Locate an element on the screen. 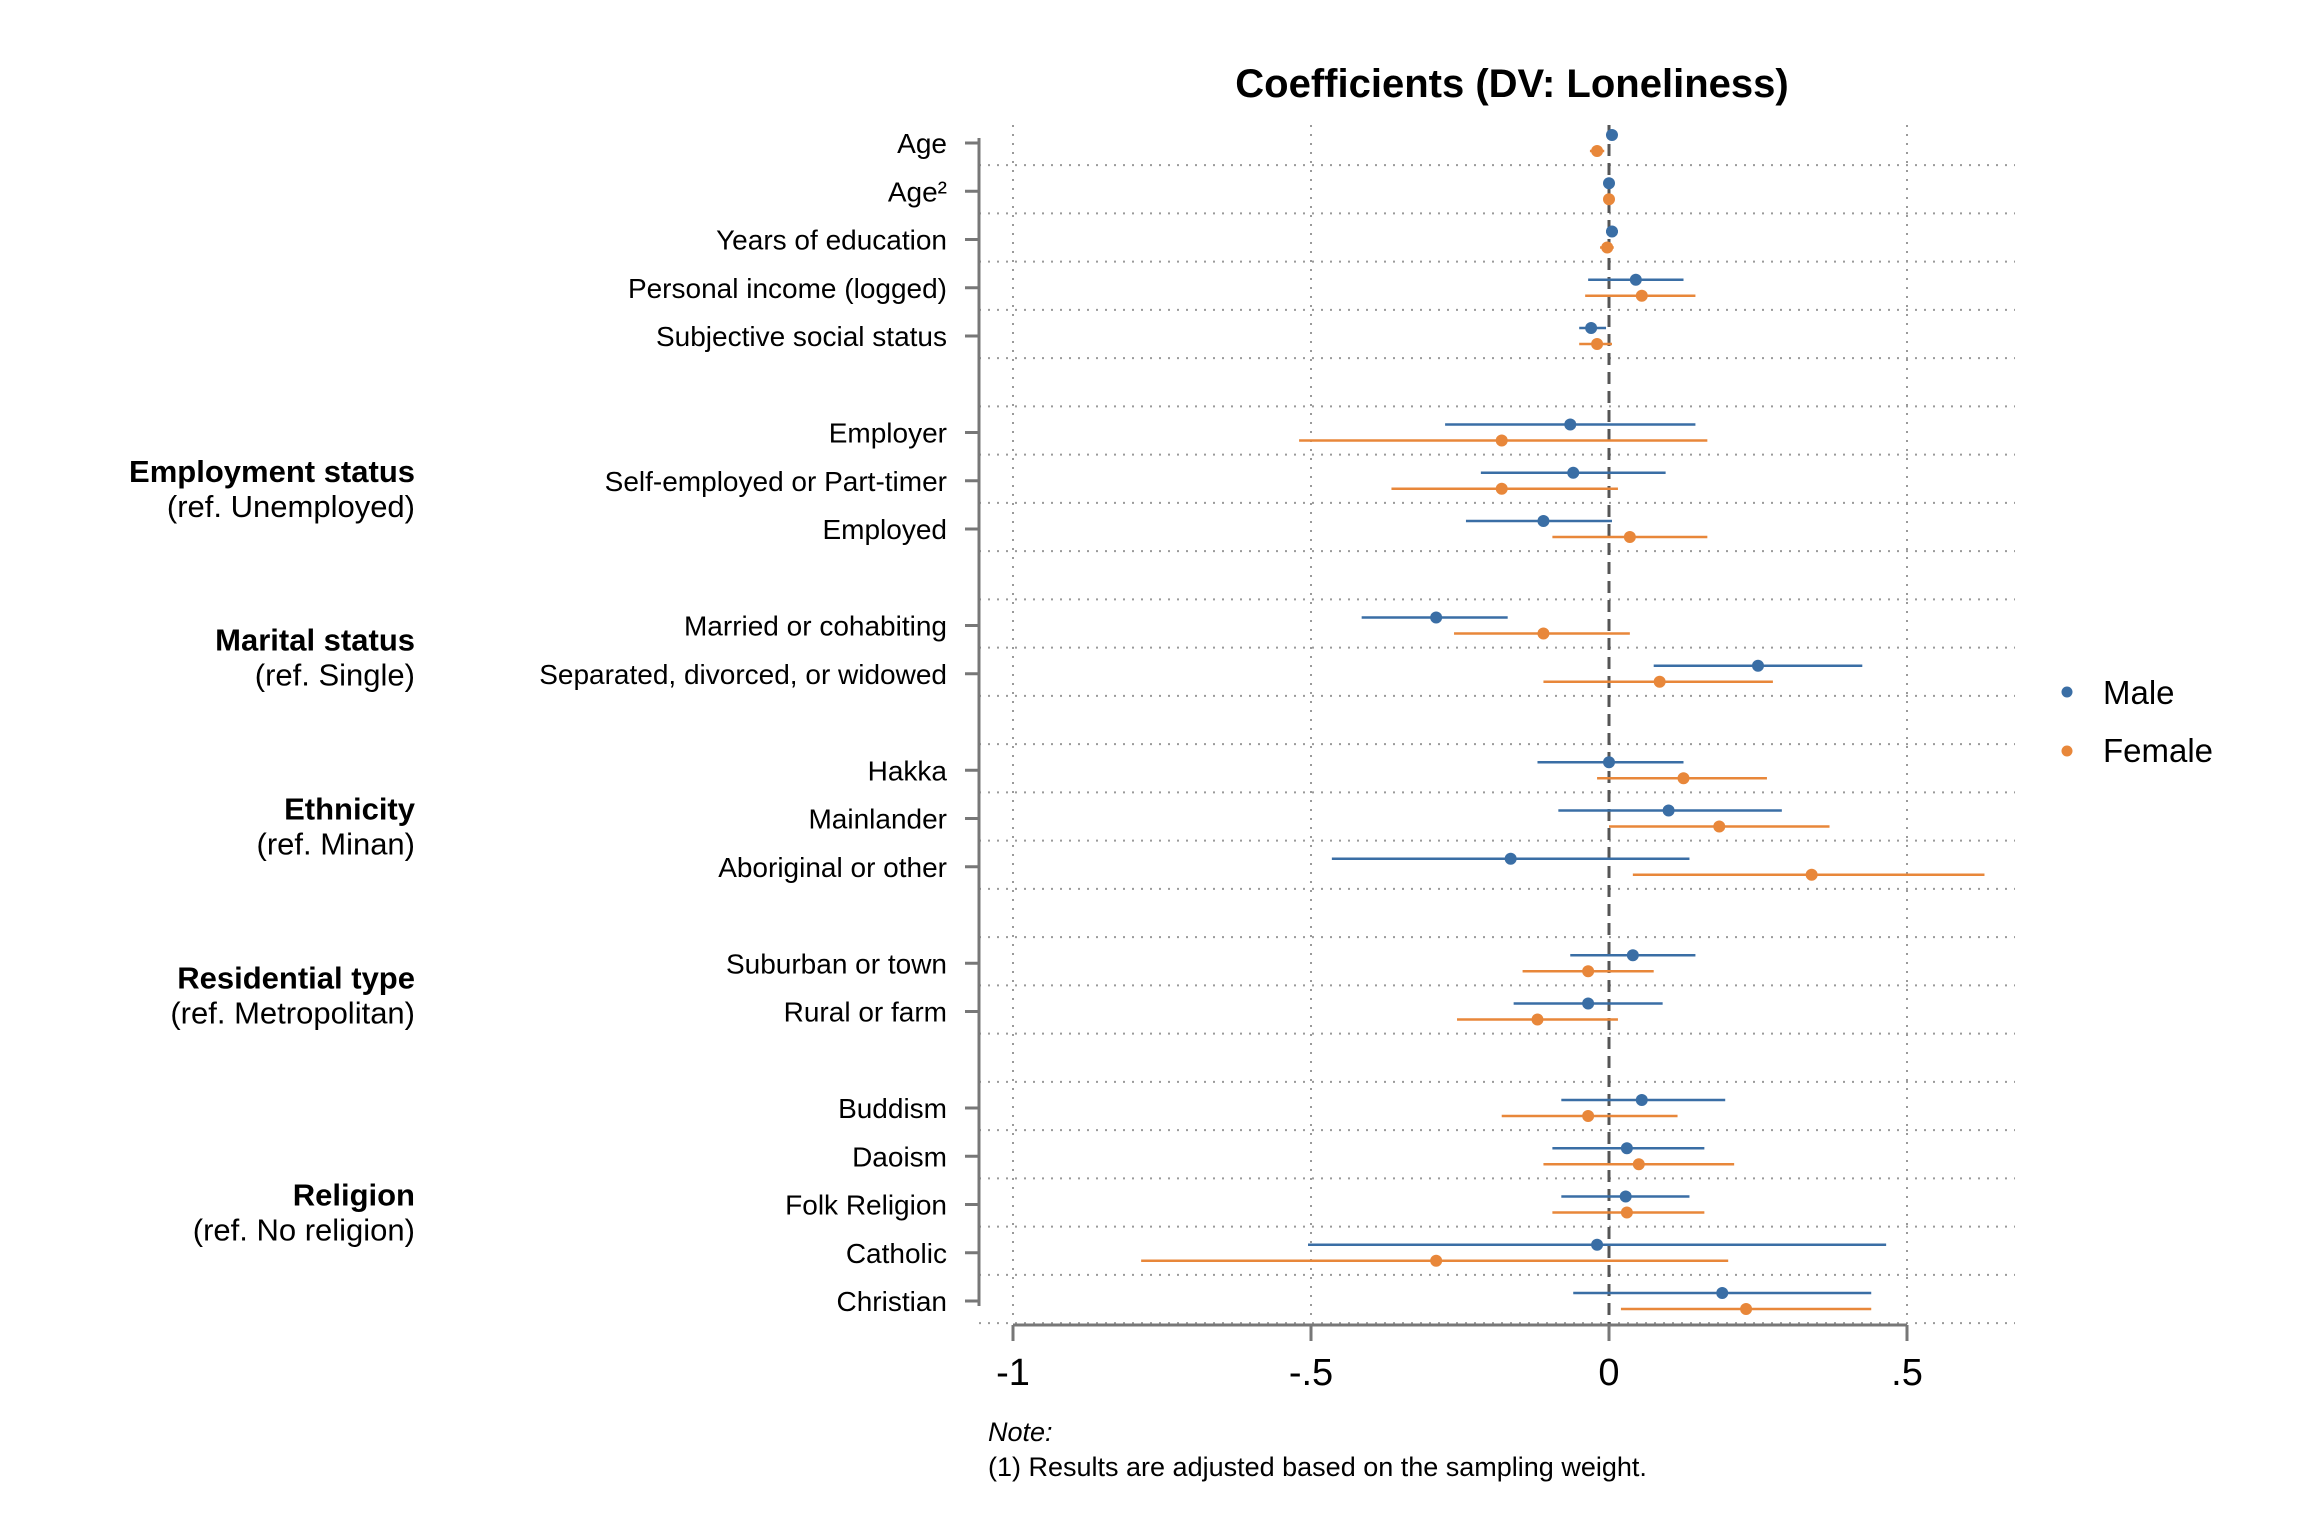 This screenshot has height=1536, width=2304. row-label: Personal income (logged) is located at coordinates (787, 288).